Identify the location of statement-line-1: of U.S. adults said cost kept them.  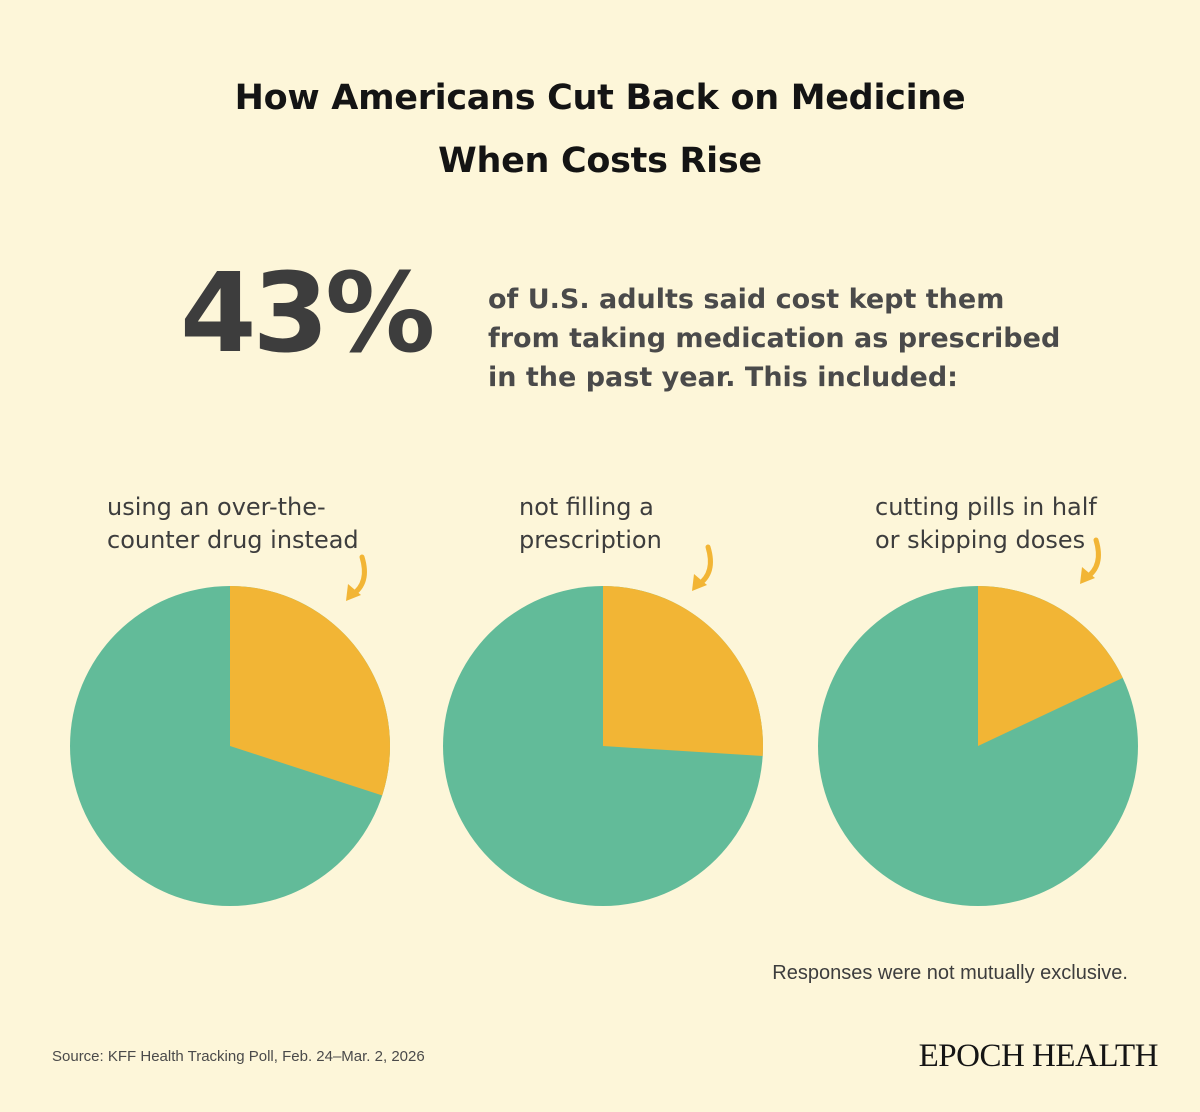
(746, 299).